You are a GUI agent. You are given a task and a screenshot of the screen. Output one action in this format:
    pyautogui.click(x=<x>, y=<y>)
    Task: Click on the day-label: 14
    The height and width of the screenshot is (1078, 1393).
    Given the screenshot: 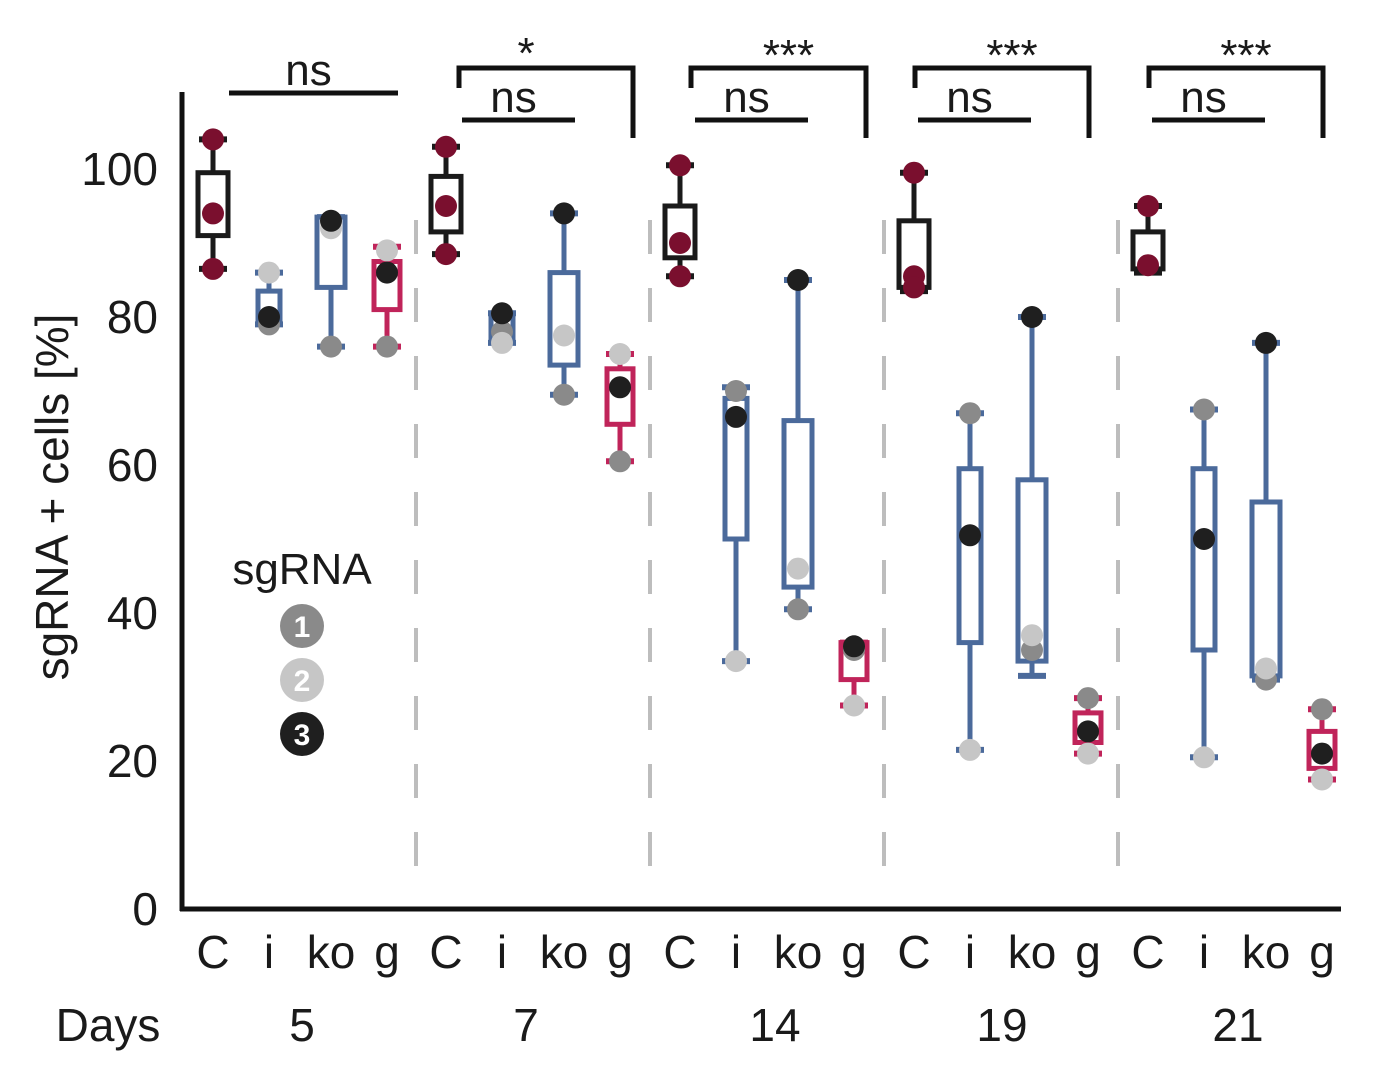 What is the action you would take?
    pyautogui.click(x=774, y=1025)
    